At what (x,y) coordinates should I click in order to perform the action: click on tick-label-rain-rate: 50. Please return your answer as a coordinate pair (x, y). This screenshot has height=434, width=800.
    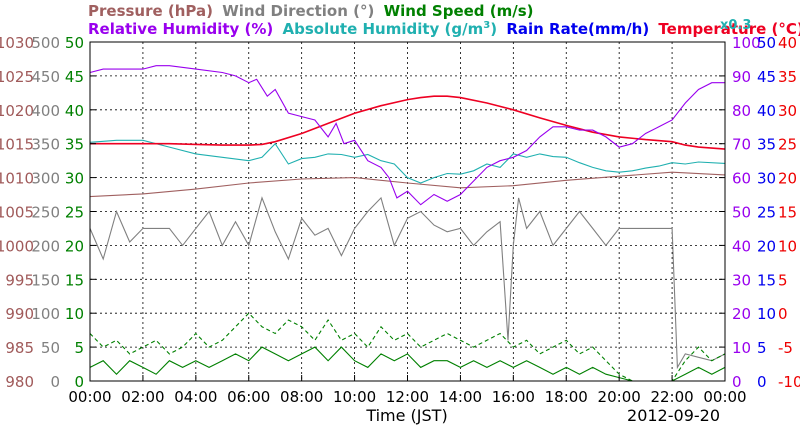
    Looking at the image, I should click on (766, 43).